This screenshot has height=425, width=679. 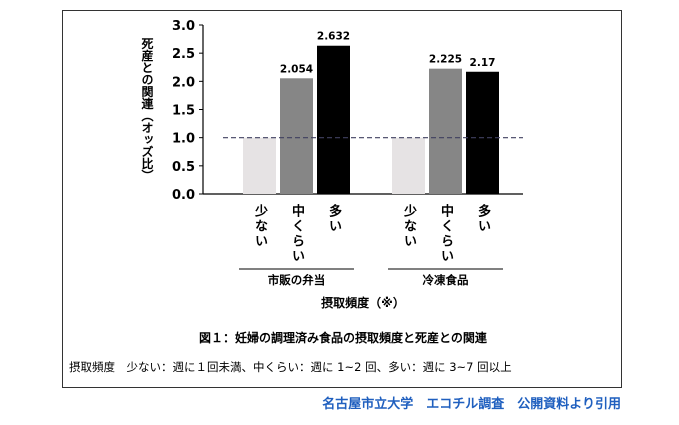 What do you see at coordinates (333, 37) in the screenshot?
I see `data-label: 2.632` at bounding box center [333, 37].